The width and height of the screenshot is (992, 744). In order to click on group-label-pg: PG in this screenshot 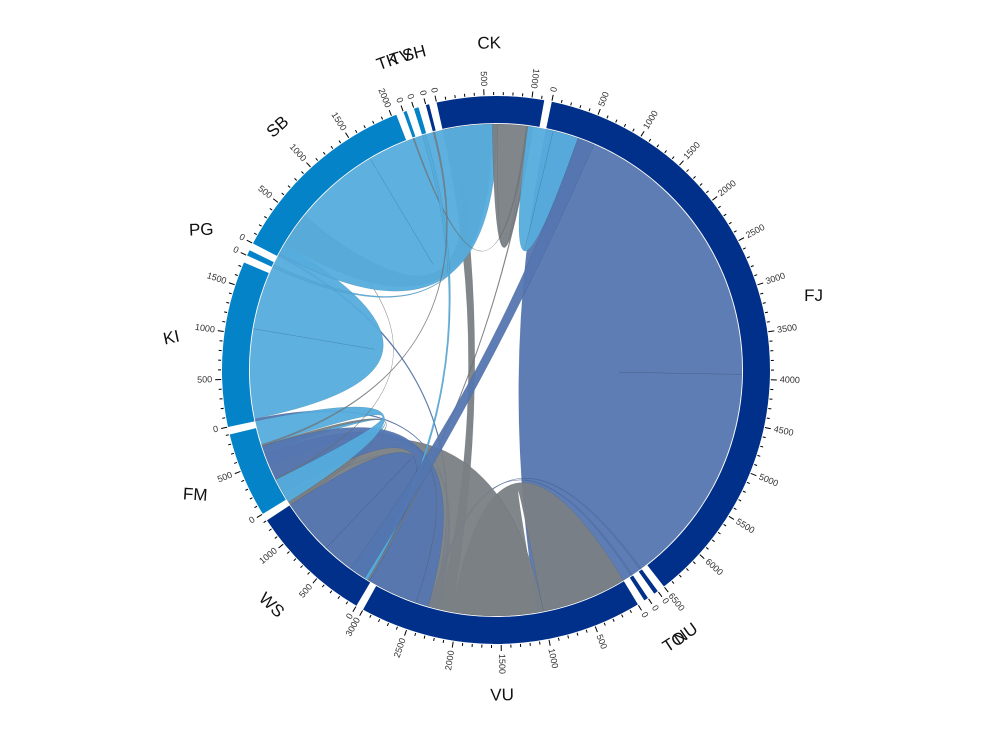, I will do `click(201, 230)`.